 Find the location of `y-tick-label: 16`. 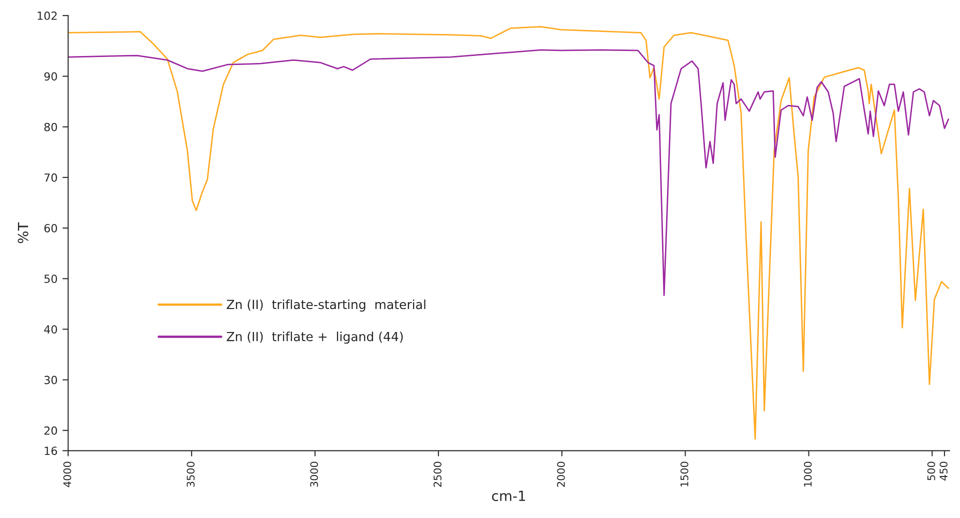

y-tick-label: 16 is located at coordinates (51, 451).